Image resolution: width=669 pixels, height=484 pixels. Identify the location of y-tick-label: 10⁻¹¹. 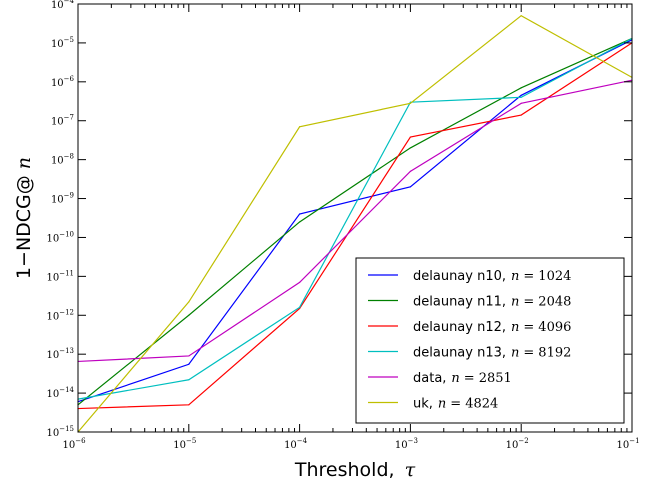
(60, 276).